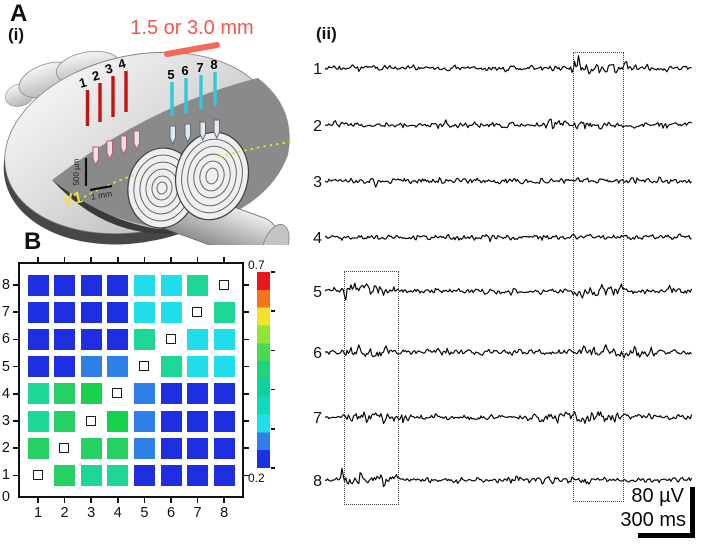 This screenshot has height=549, width=701. I want to click on cerebellum-right-folia, so click(212, 176).